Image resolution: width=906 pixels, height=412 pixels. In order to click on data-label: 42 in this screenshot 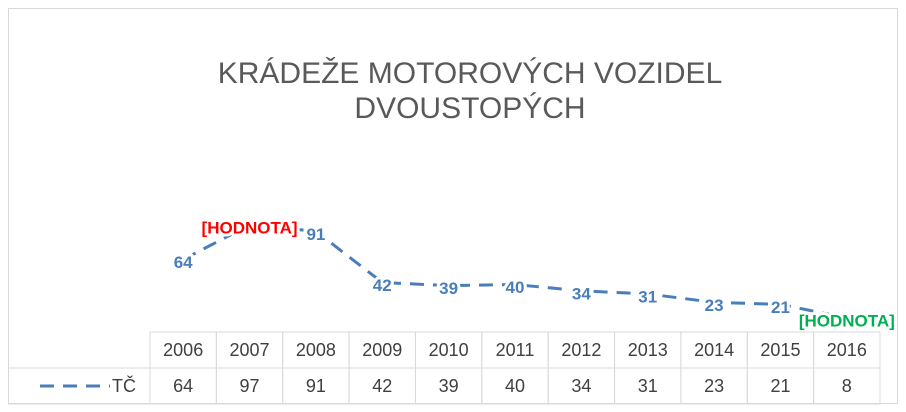, I will do `click(382, 285)`.